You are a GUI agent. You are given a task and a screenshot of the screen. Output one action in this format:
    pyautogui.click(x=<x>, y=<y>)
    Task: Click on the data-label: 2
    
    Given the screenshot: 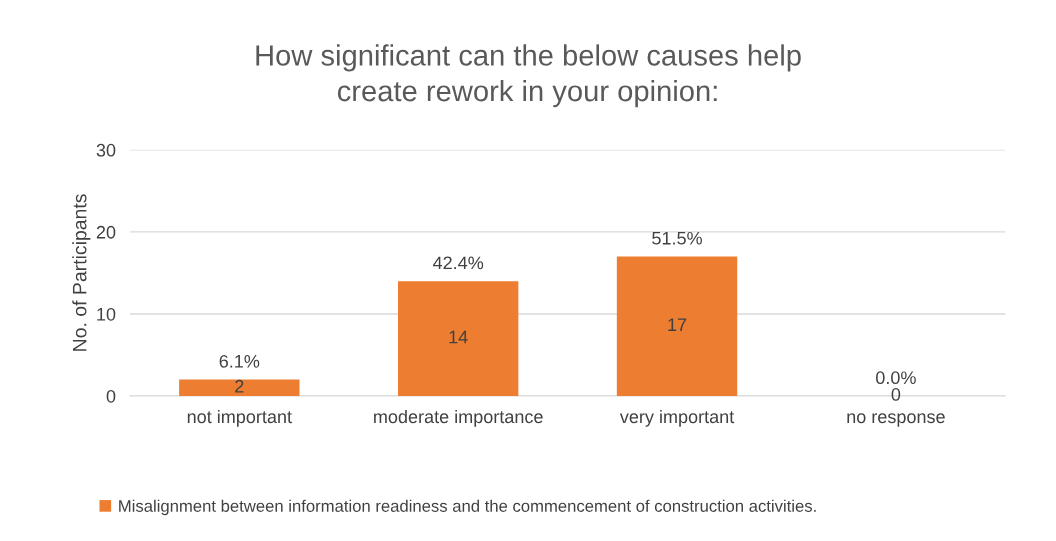 What is the action you would take?
    pyautogui.click(x=239, y=386)
    